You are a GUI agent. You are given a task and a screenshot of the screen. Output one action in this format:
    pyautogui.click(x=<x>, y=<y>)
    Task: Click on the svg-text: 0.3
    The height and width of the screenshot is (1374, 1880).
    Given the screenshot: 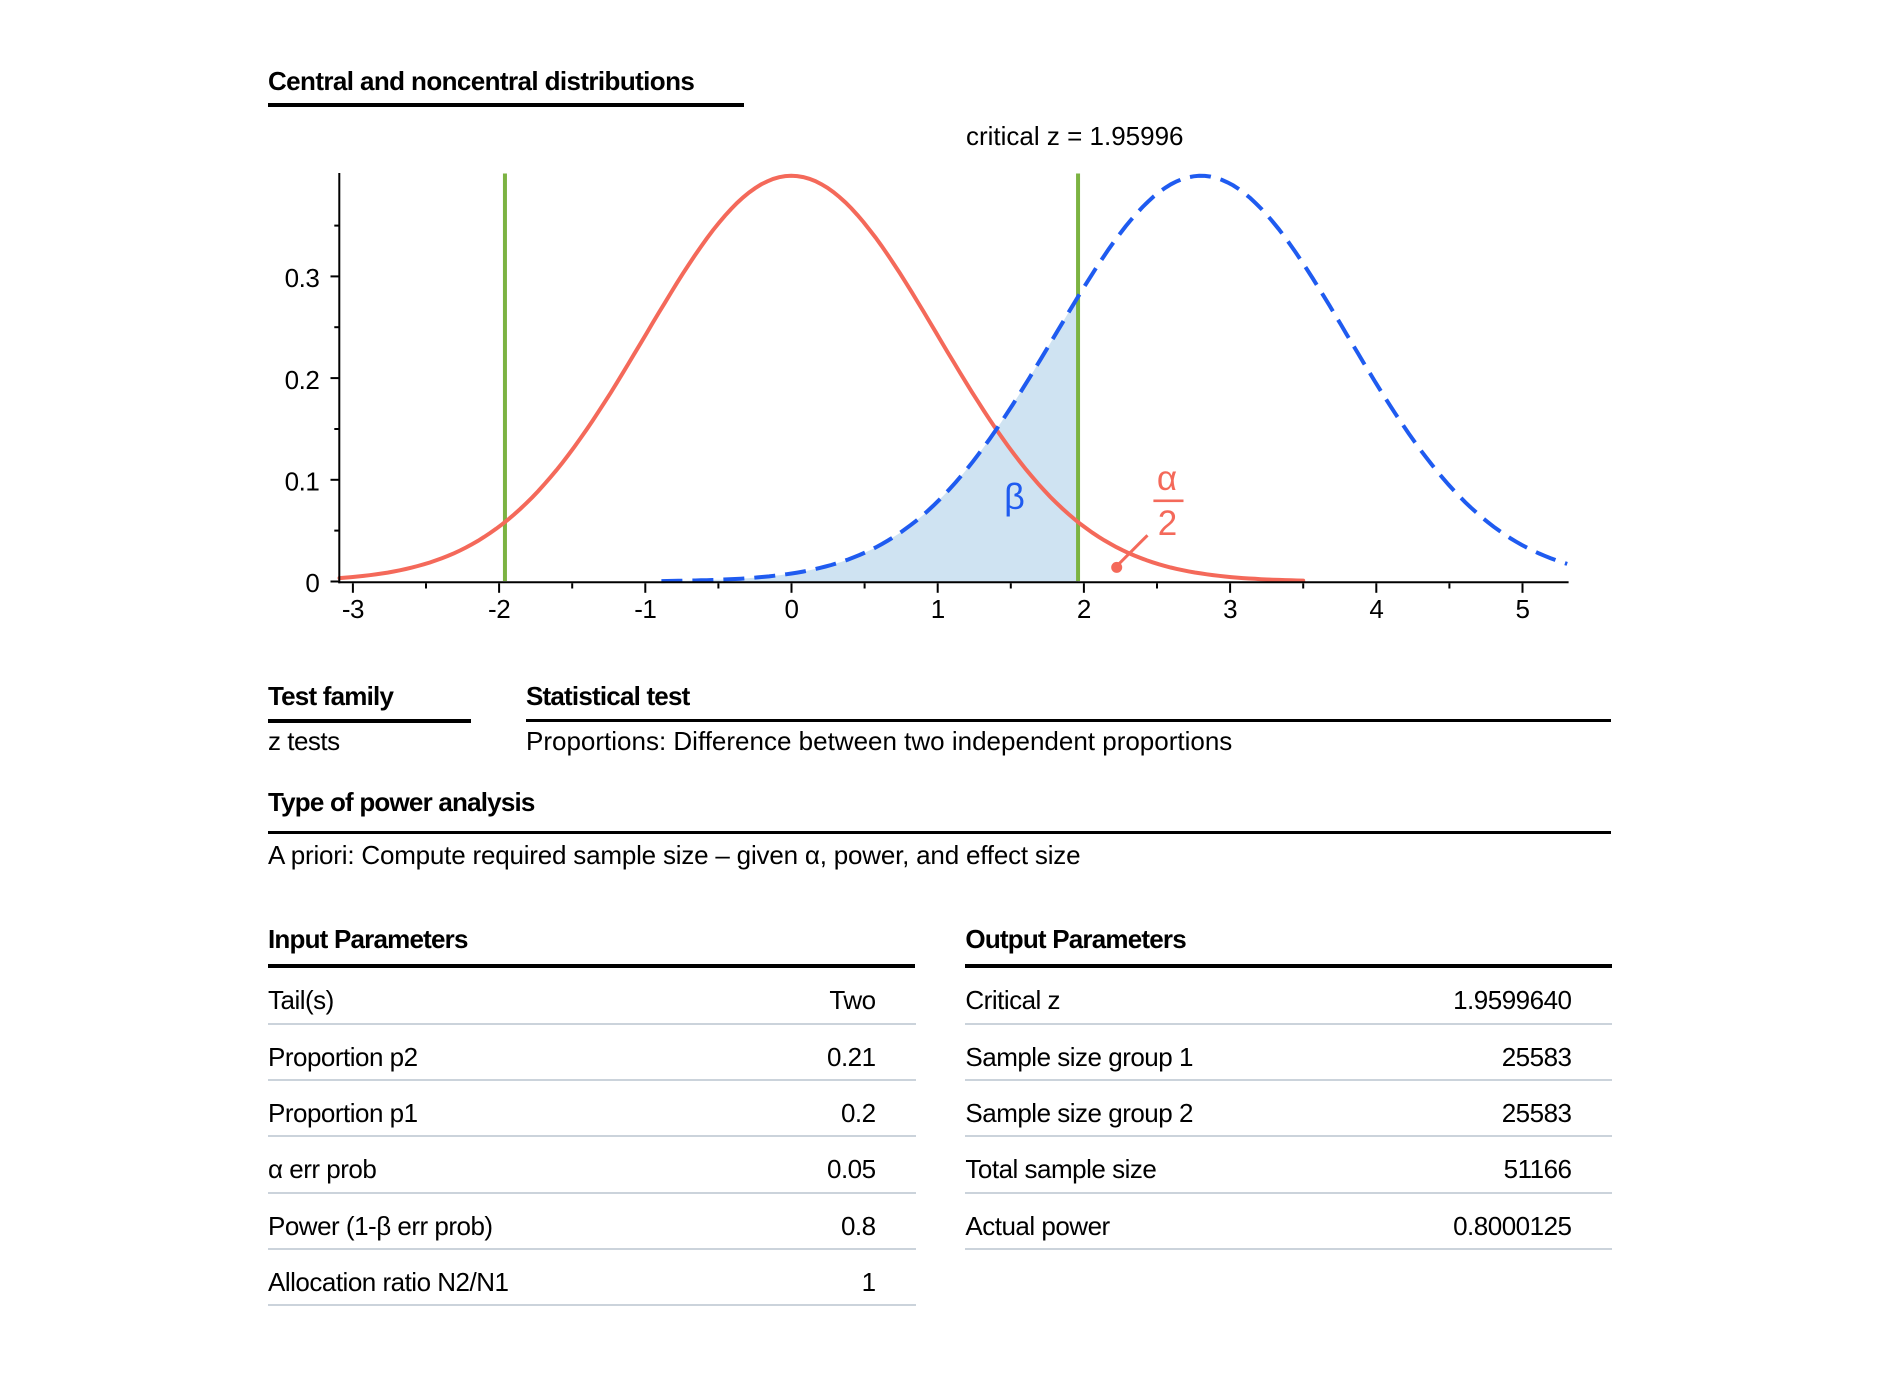 What is the action you would take?
    pyautogui.click(x=302, y=278)
    